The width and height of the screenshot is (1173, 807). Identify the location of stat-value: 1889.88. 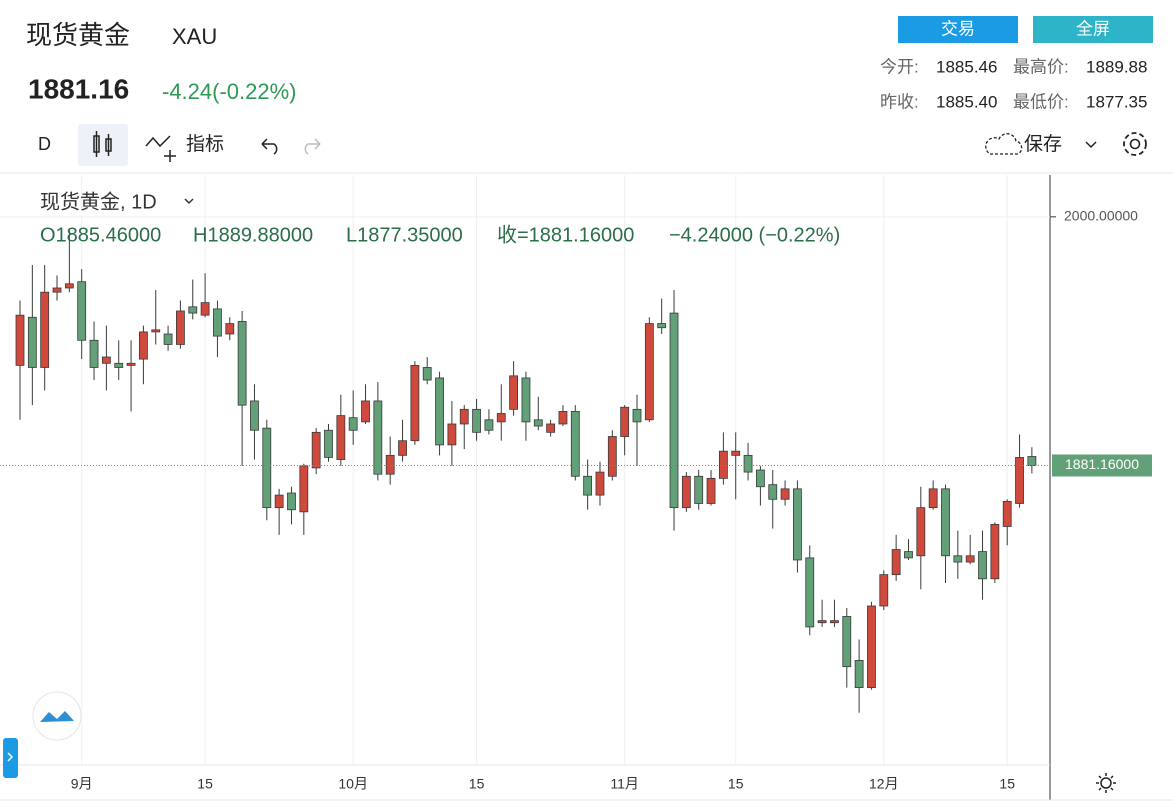
(1116, 66).